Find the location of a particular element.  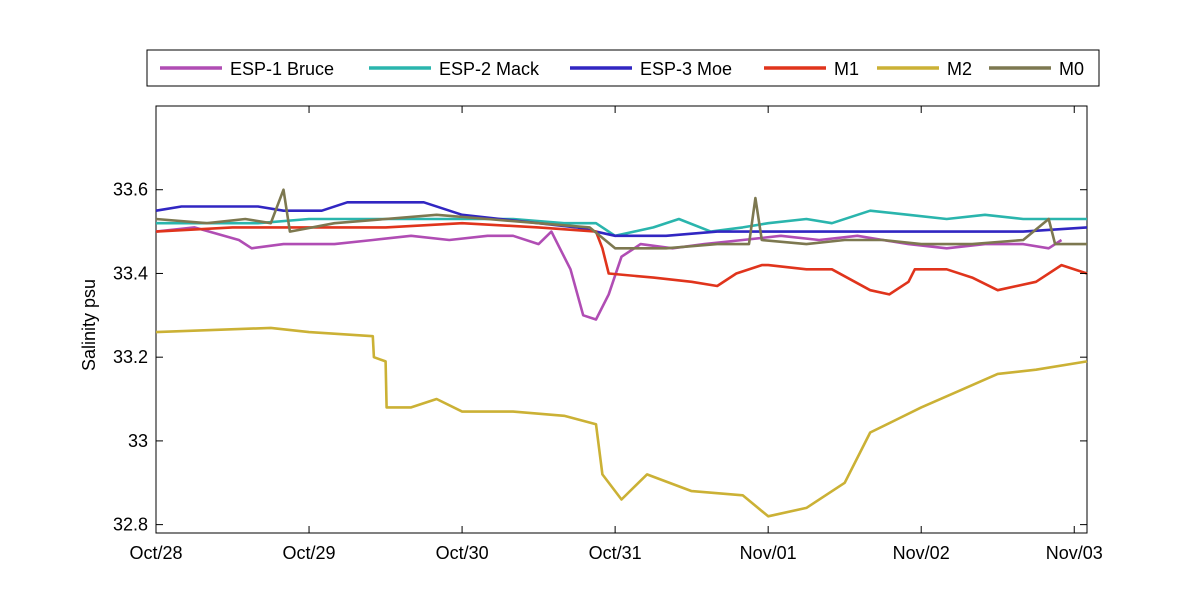

y-tick-label: 33.2 is located at coordinates (130, 357).